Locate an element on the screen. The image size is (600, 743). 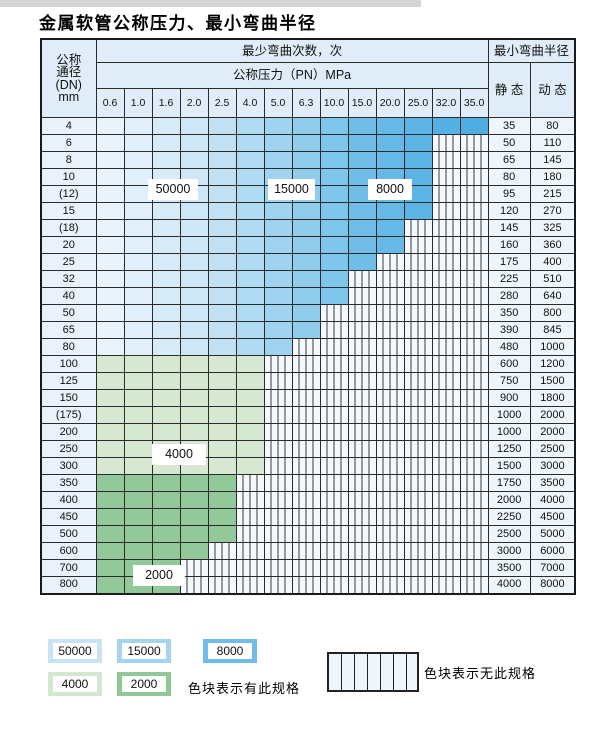
pressure-tick: 2.5 is located at coordinates (222, 103).